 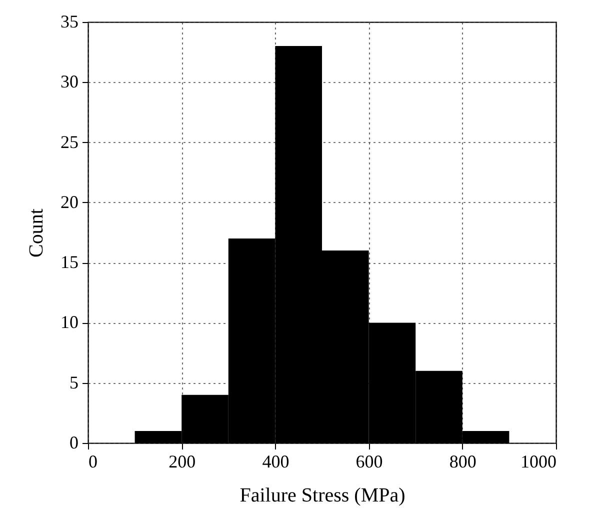 What do you see at coordinates (74, 442) in the screenshot?
I see `y-tick-label: 0` at bounding box center [74, 442].